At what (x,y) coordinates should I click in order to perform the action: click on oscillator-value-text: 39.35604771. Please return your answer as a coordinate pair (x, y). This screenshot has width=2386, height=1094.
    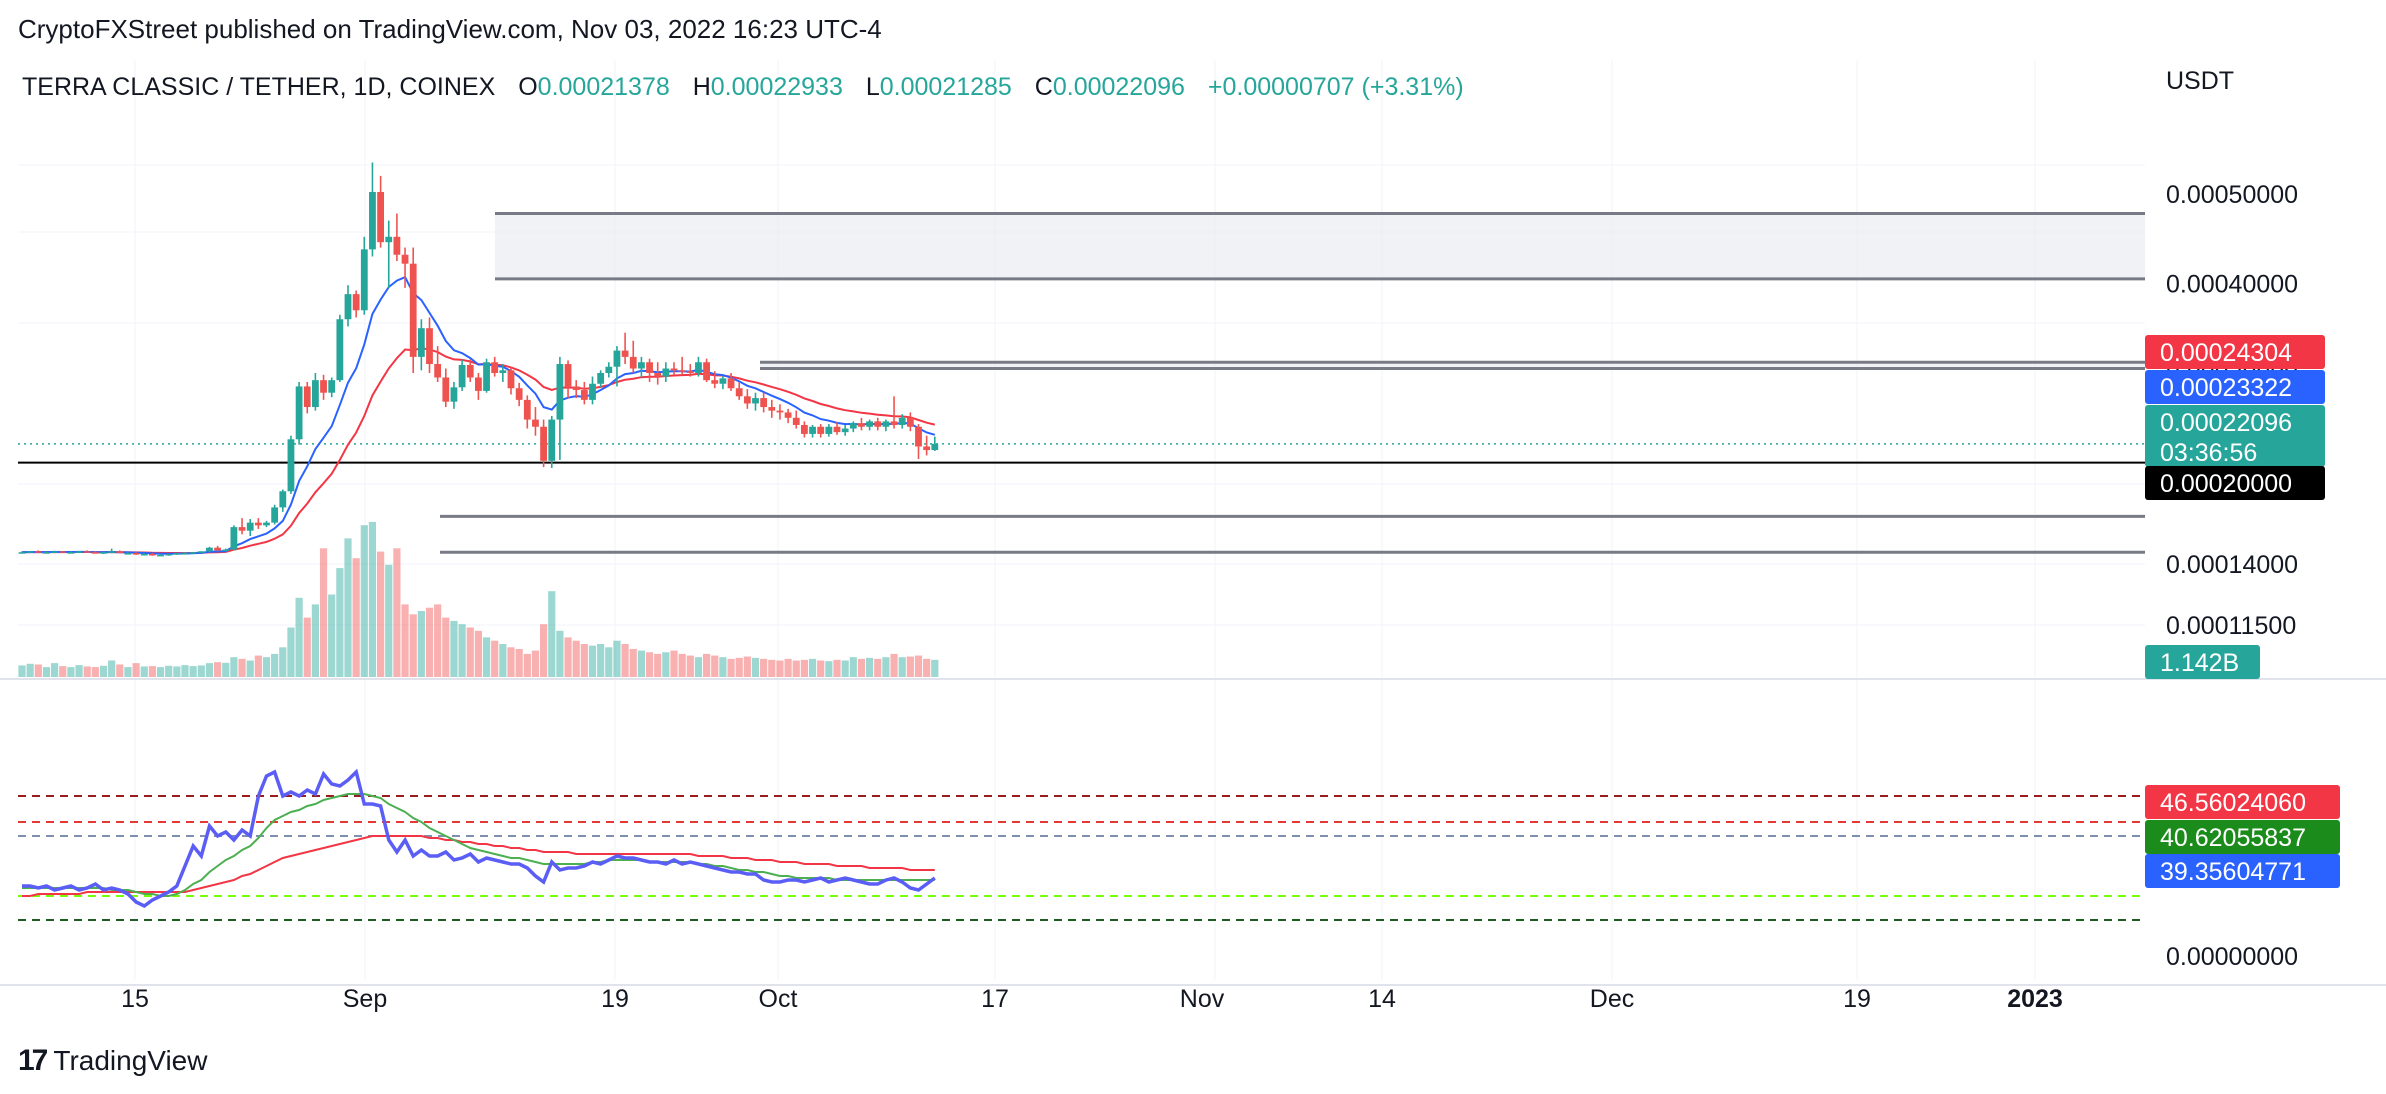
    Looking at the image, I should click on (2233, 872).